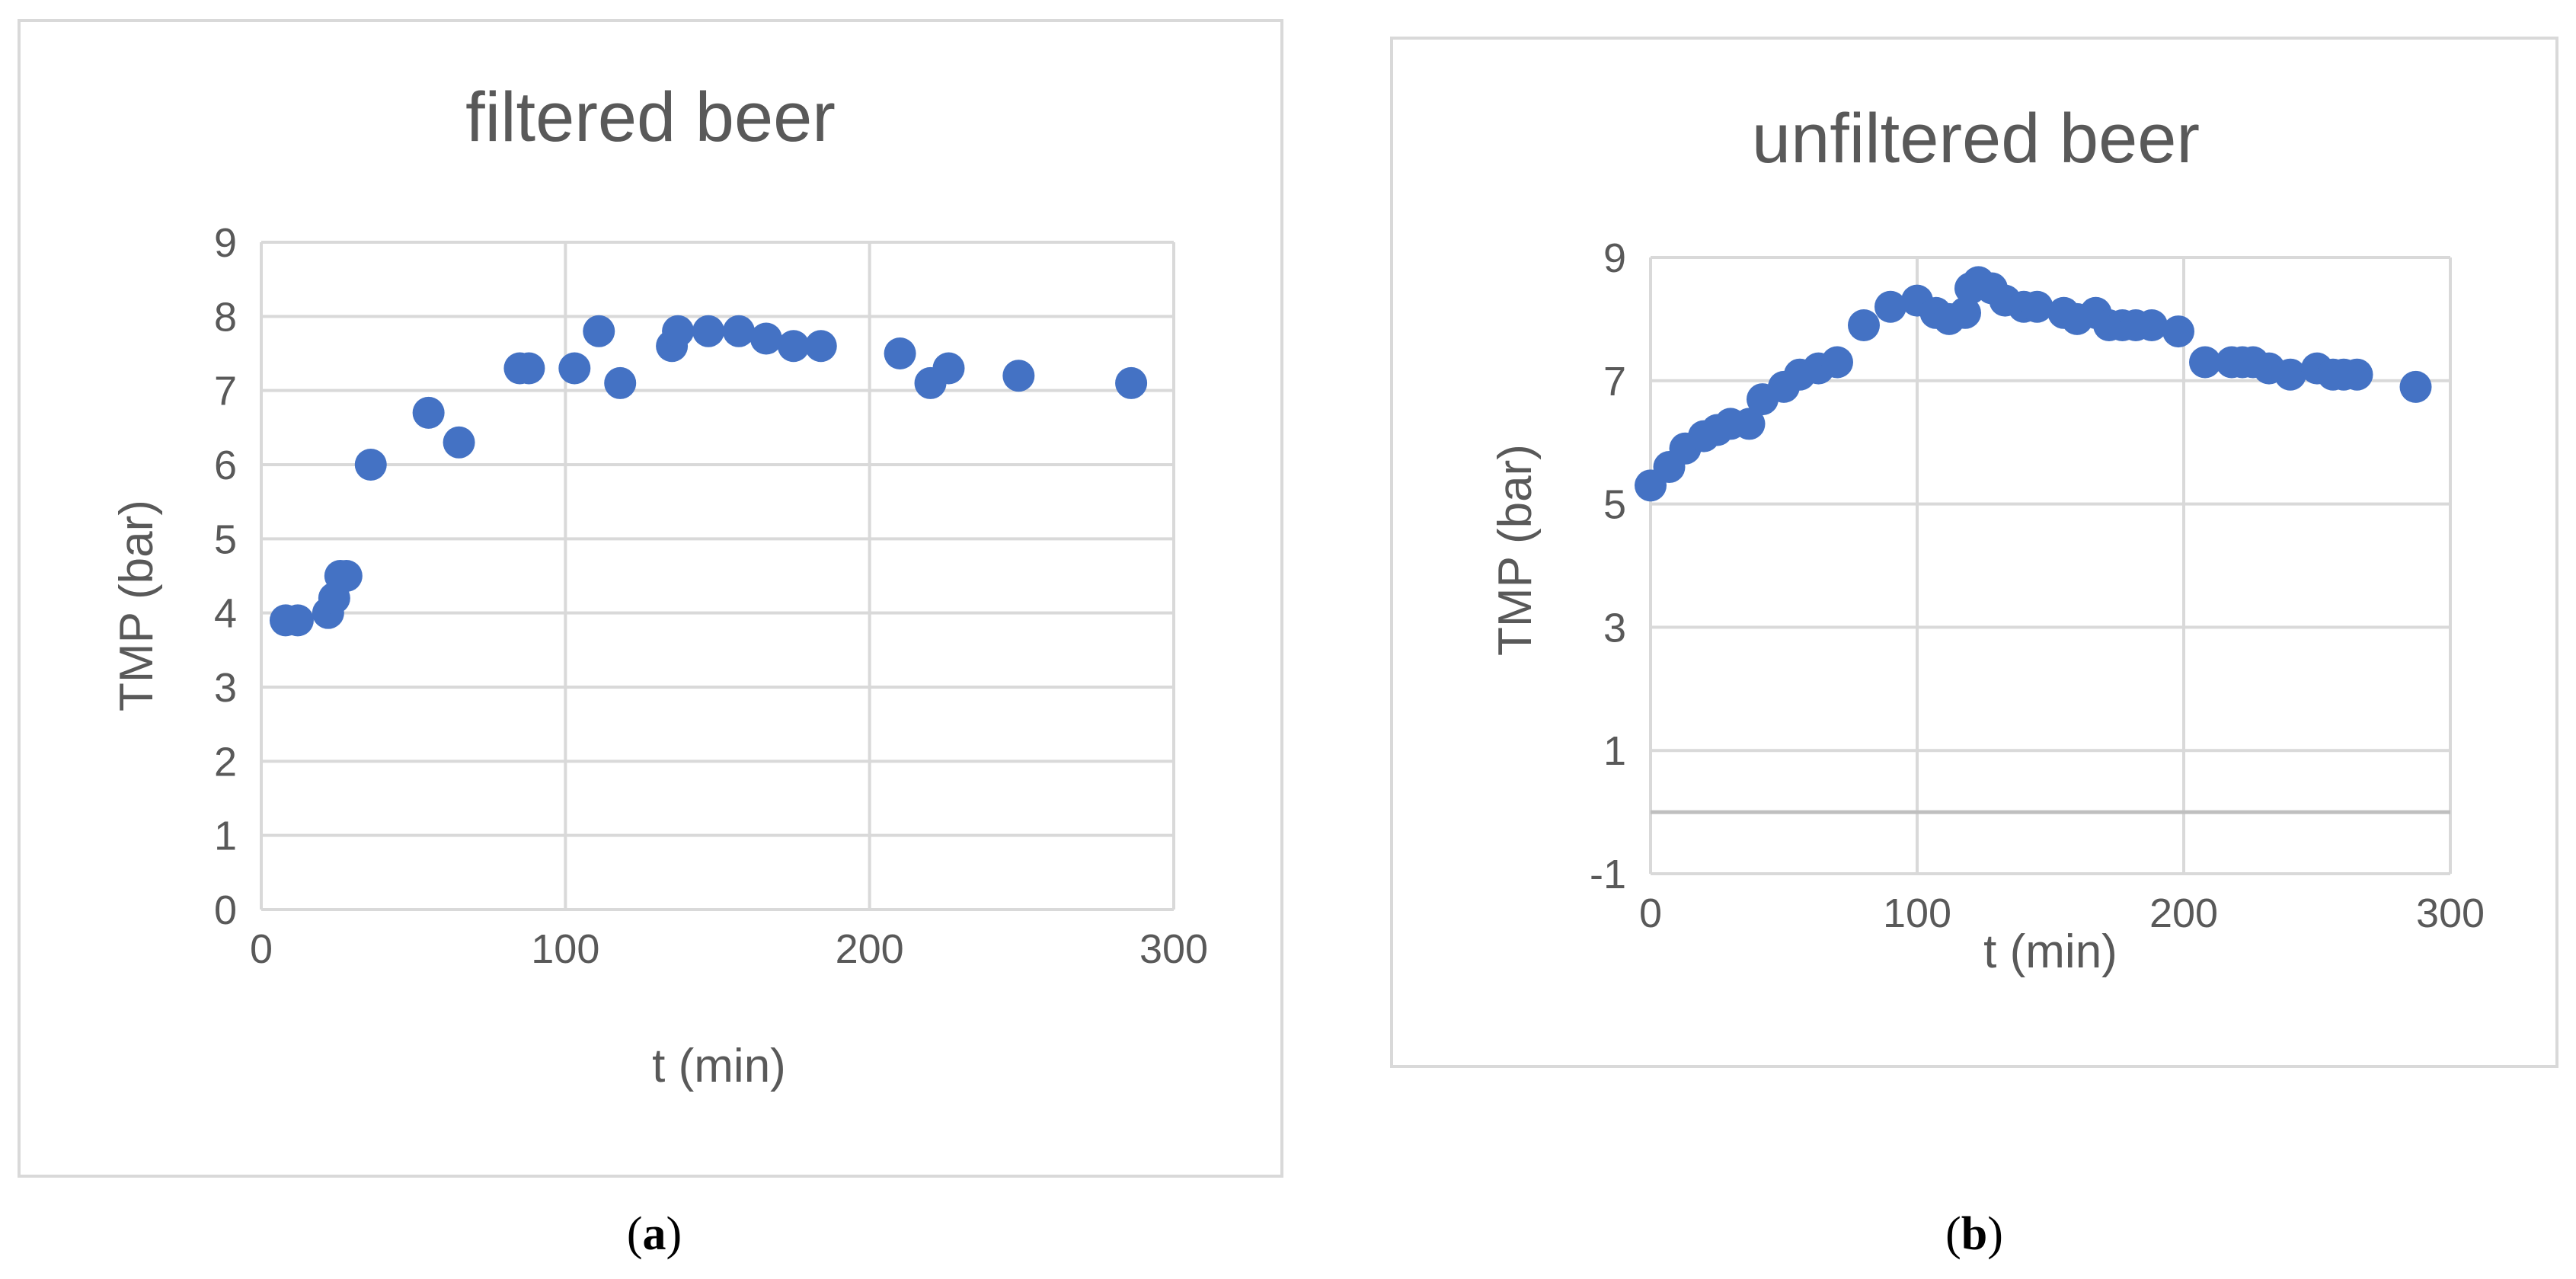 The width and height of the screenshot is (2576, 1279). I want to click on chart-b-ytick-label: -1, so click(1608, 874).